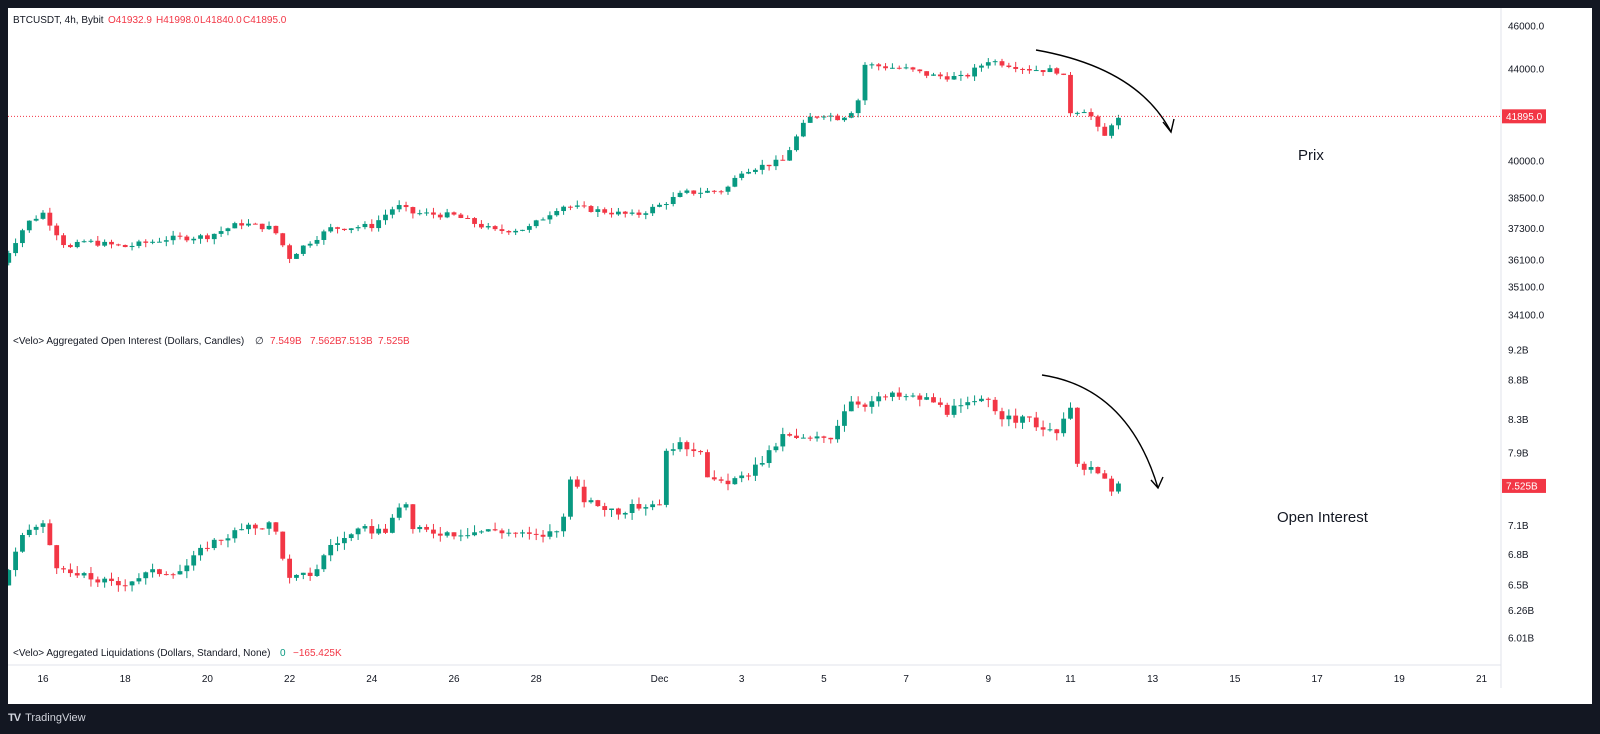 Image resolution: width=1600 pixels, height=734 pixels. I want to click on time-axis-tick-label: 26, so click(454, 679).